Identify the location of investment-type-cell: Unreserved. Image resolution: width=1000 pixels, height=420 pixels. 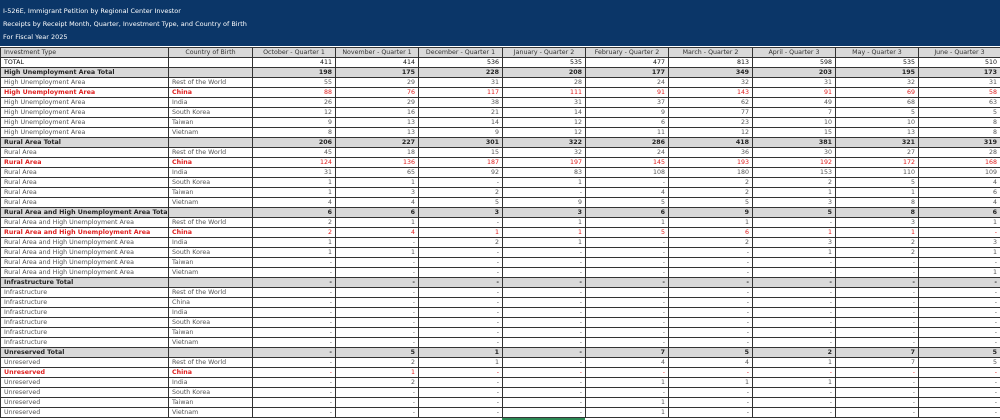
(84, 392).